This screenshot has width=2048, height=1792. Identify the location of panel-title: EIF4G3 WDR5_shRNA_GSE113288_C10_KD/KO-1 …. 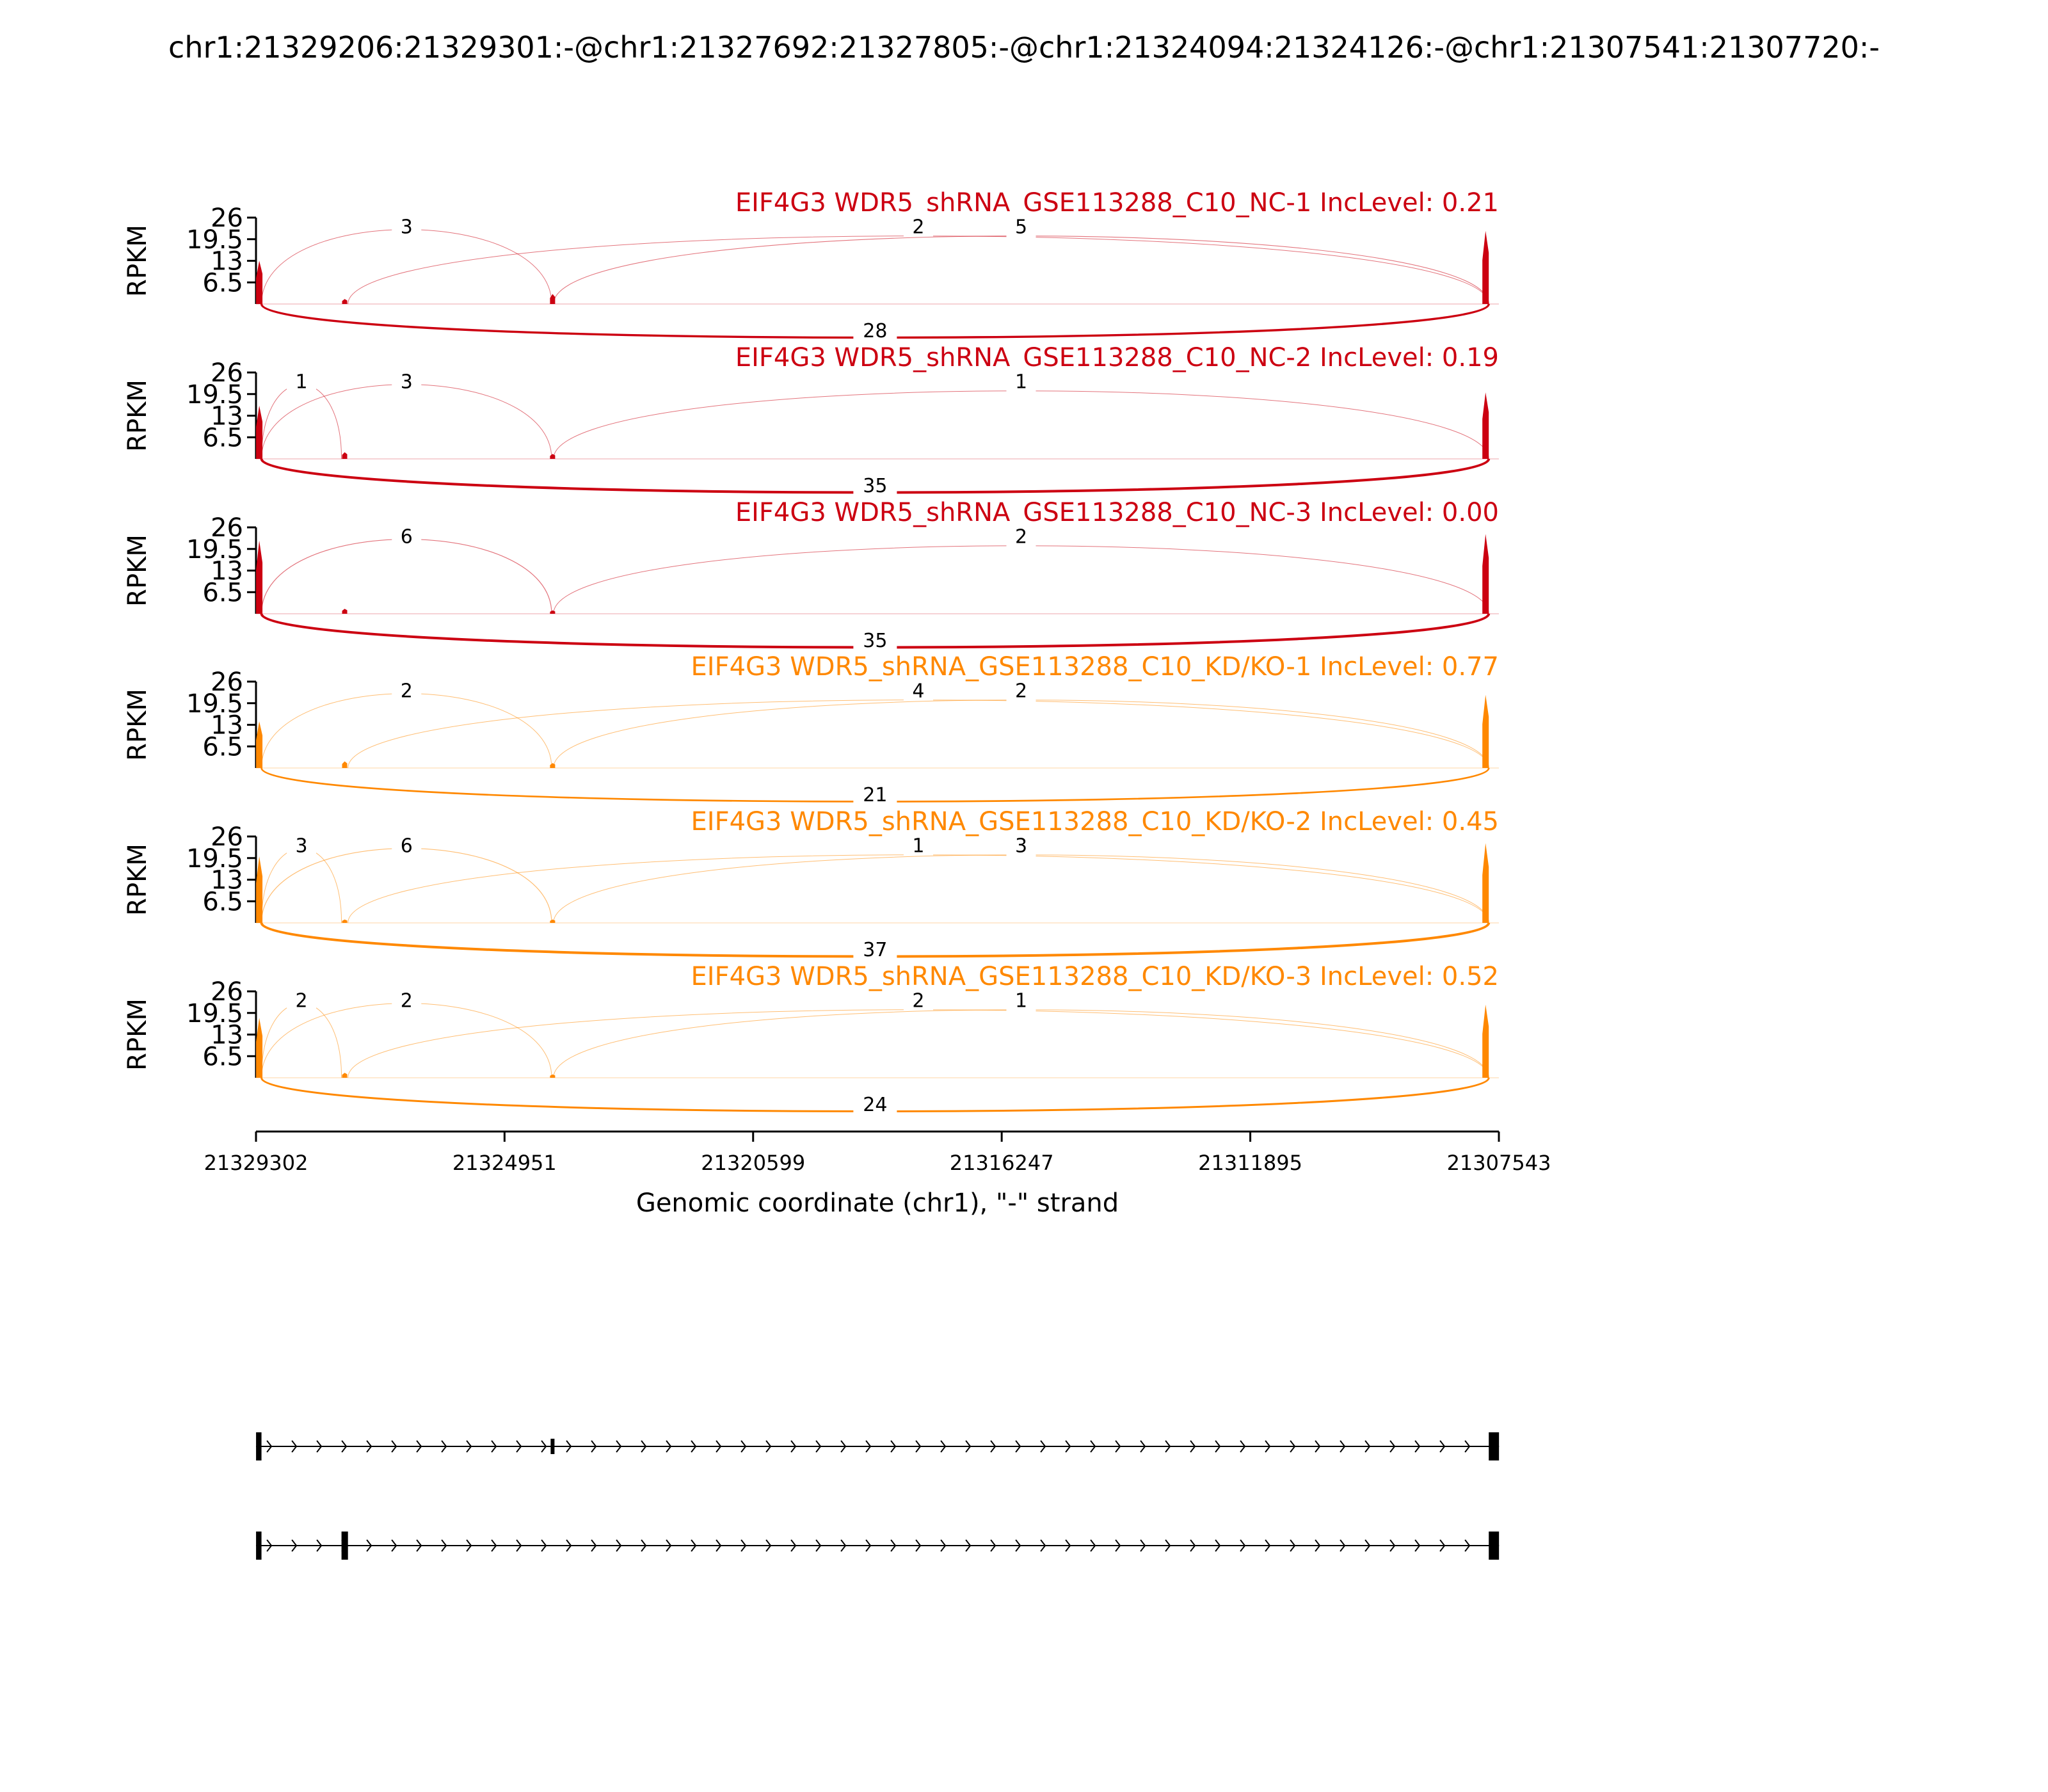
(1095, 667).